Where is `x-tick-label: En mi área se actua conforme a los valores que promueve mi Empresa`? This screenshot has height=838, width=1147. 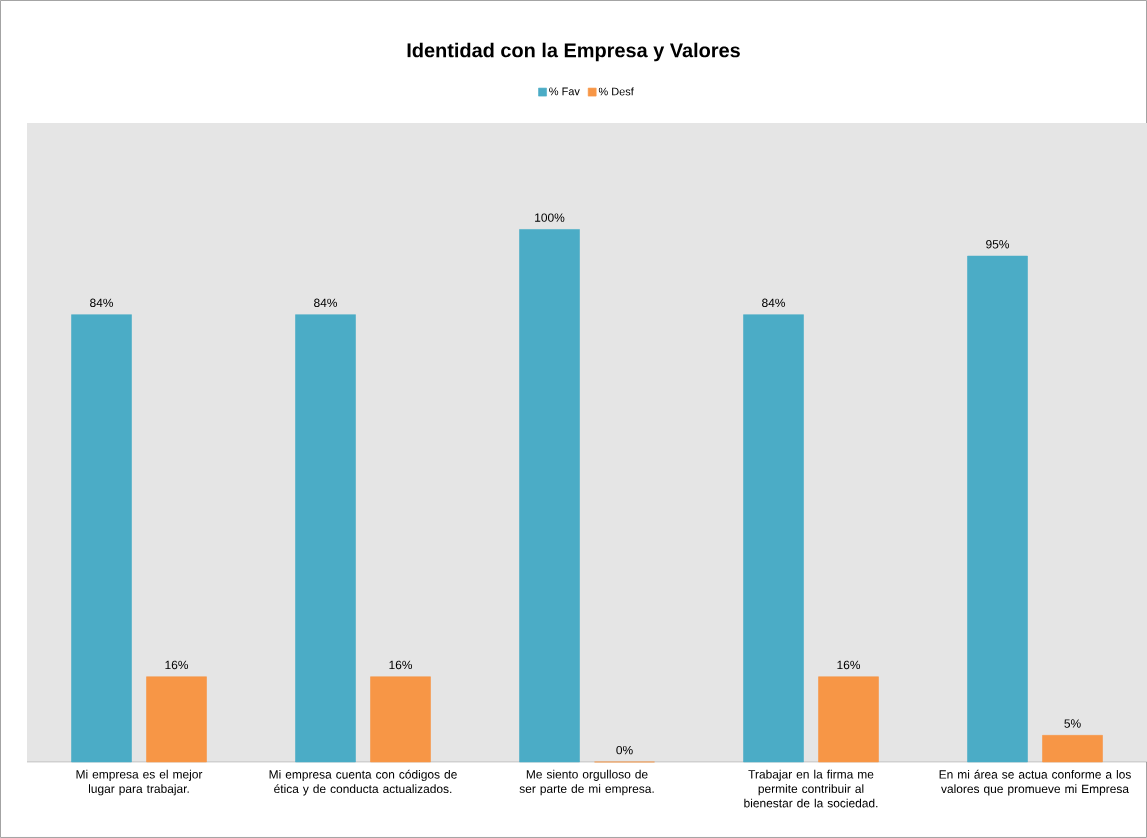 x-tick-label: En mi área se actua conforme a los valores que promueve mi Empresa is located at coordinates (1035, 782).